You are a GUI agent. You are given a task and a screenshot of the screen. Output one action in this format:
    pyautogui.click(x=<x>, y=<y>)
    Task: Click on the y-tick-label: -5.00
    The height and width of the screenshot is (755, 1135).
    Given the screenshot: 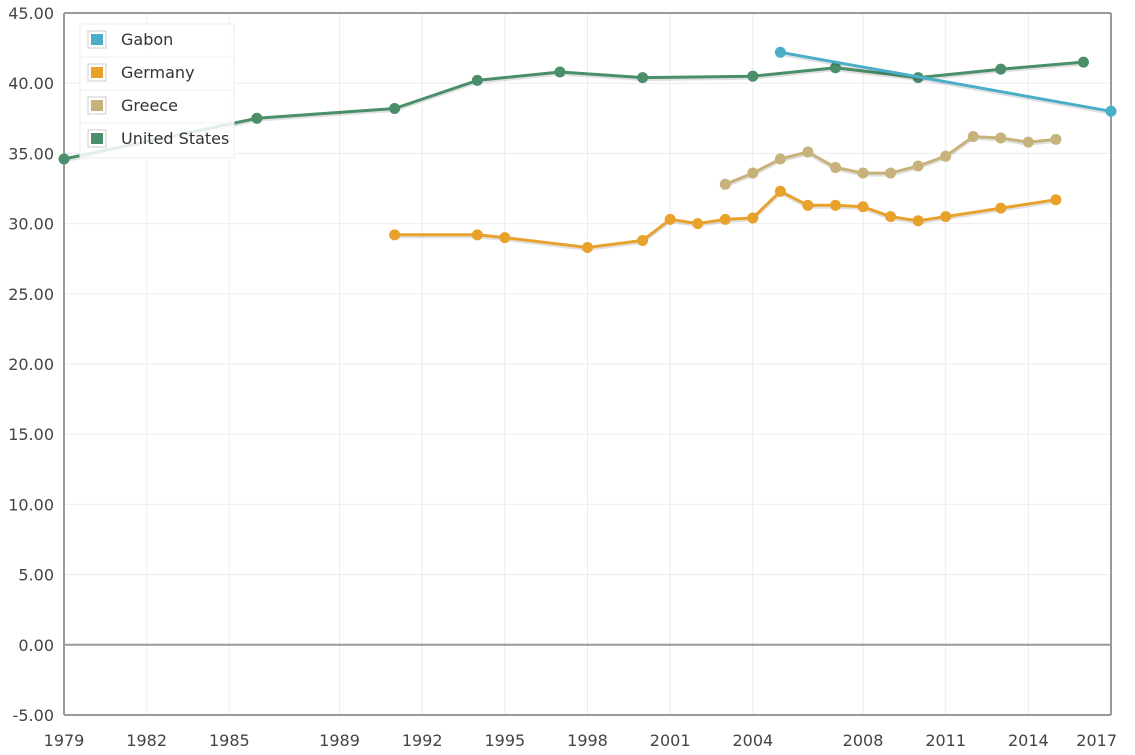 What is the action you would take?
    pyautogui.click(x=33, y=715)
    